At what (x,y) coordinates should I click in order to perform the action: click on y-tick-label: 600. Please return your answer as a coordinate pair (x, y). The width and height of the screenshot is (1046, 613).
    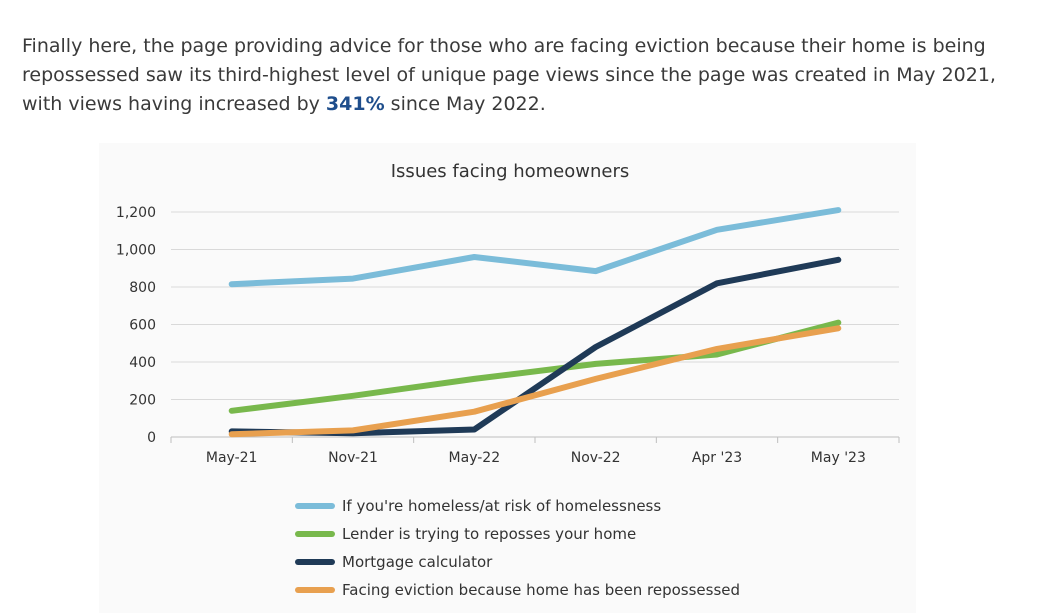
    Looking at the image, I should click on (142, 326).